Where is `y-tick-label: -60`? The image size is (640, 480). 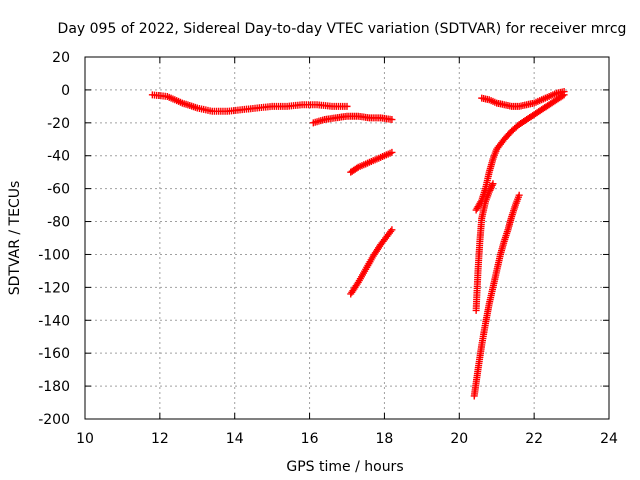 y-tick-label: -60 is located at coordinates (58, 190).